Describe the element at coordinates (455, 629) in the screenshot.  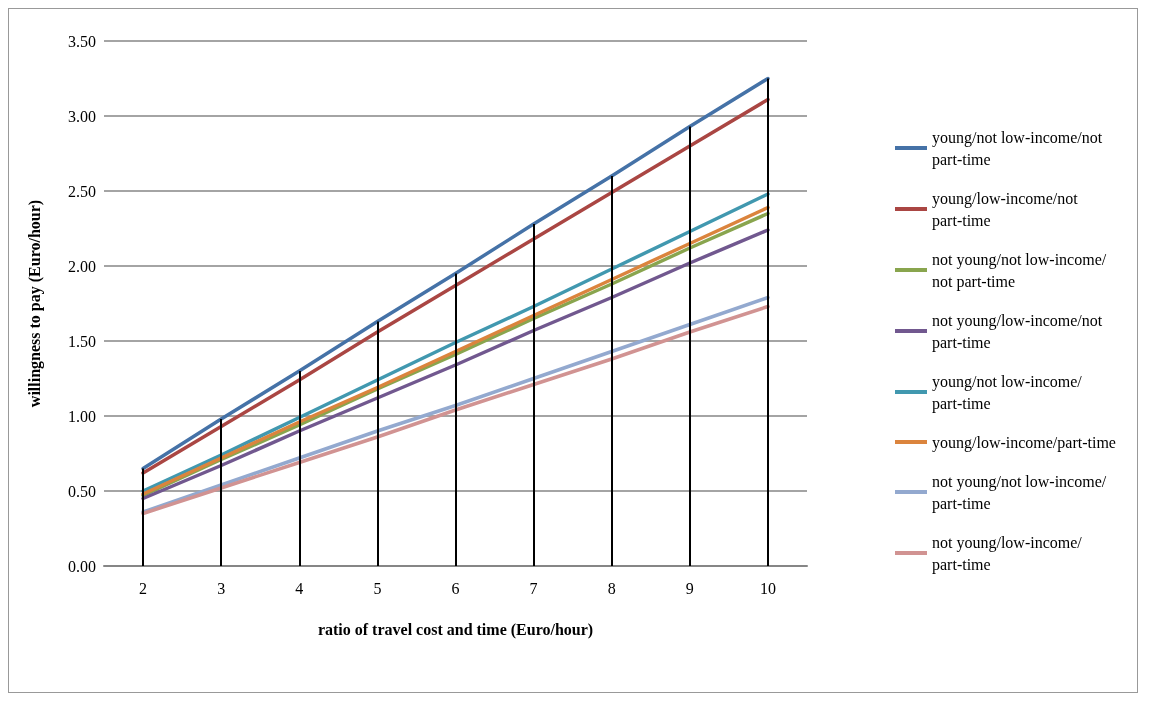
I see `x-axis-title: ratio of travel cost and time (Euro/hour)` at that location.